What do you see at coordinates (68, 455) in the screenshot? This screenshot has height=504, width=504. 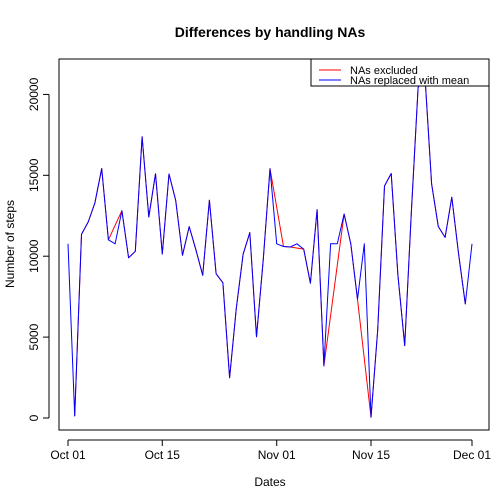 I see `x-tick-label: Oct 01` at bounding box center [68, 455].